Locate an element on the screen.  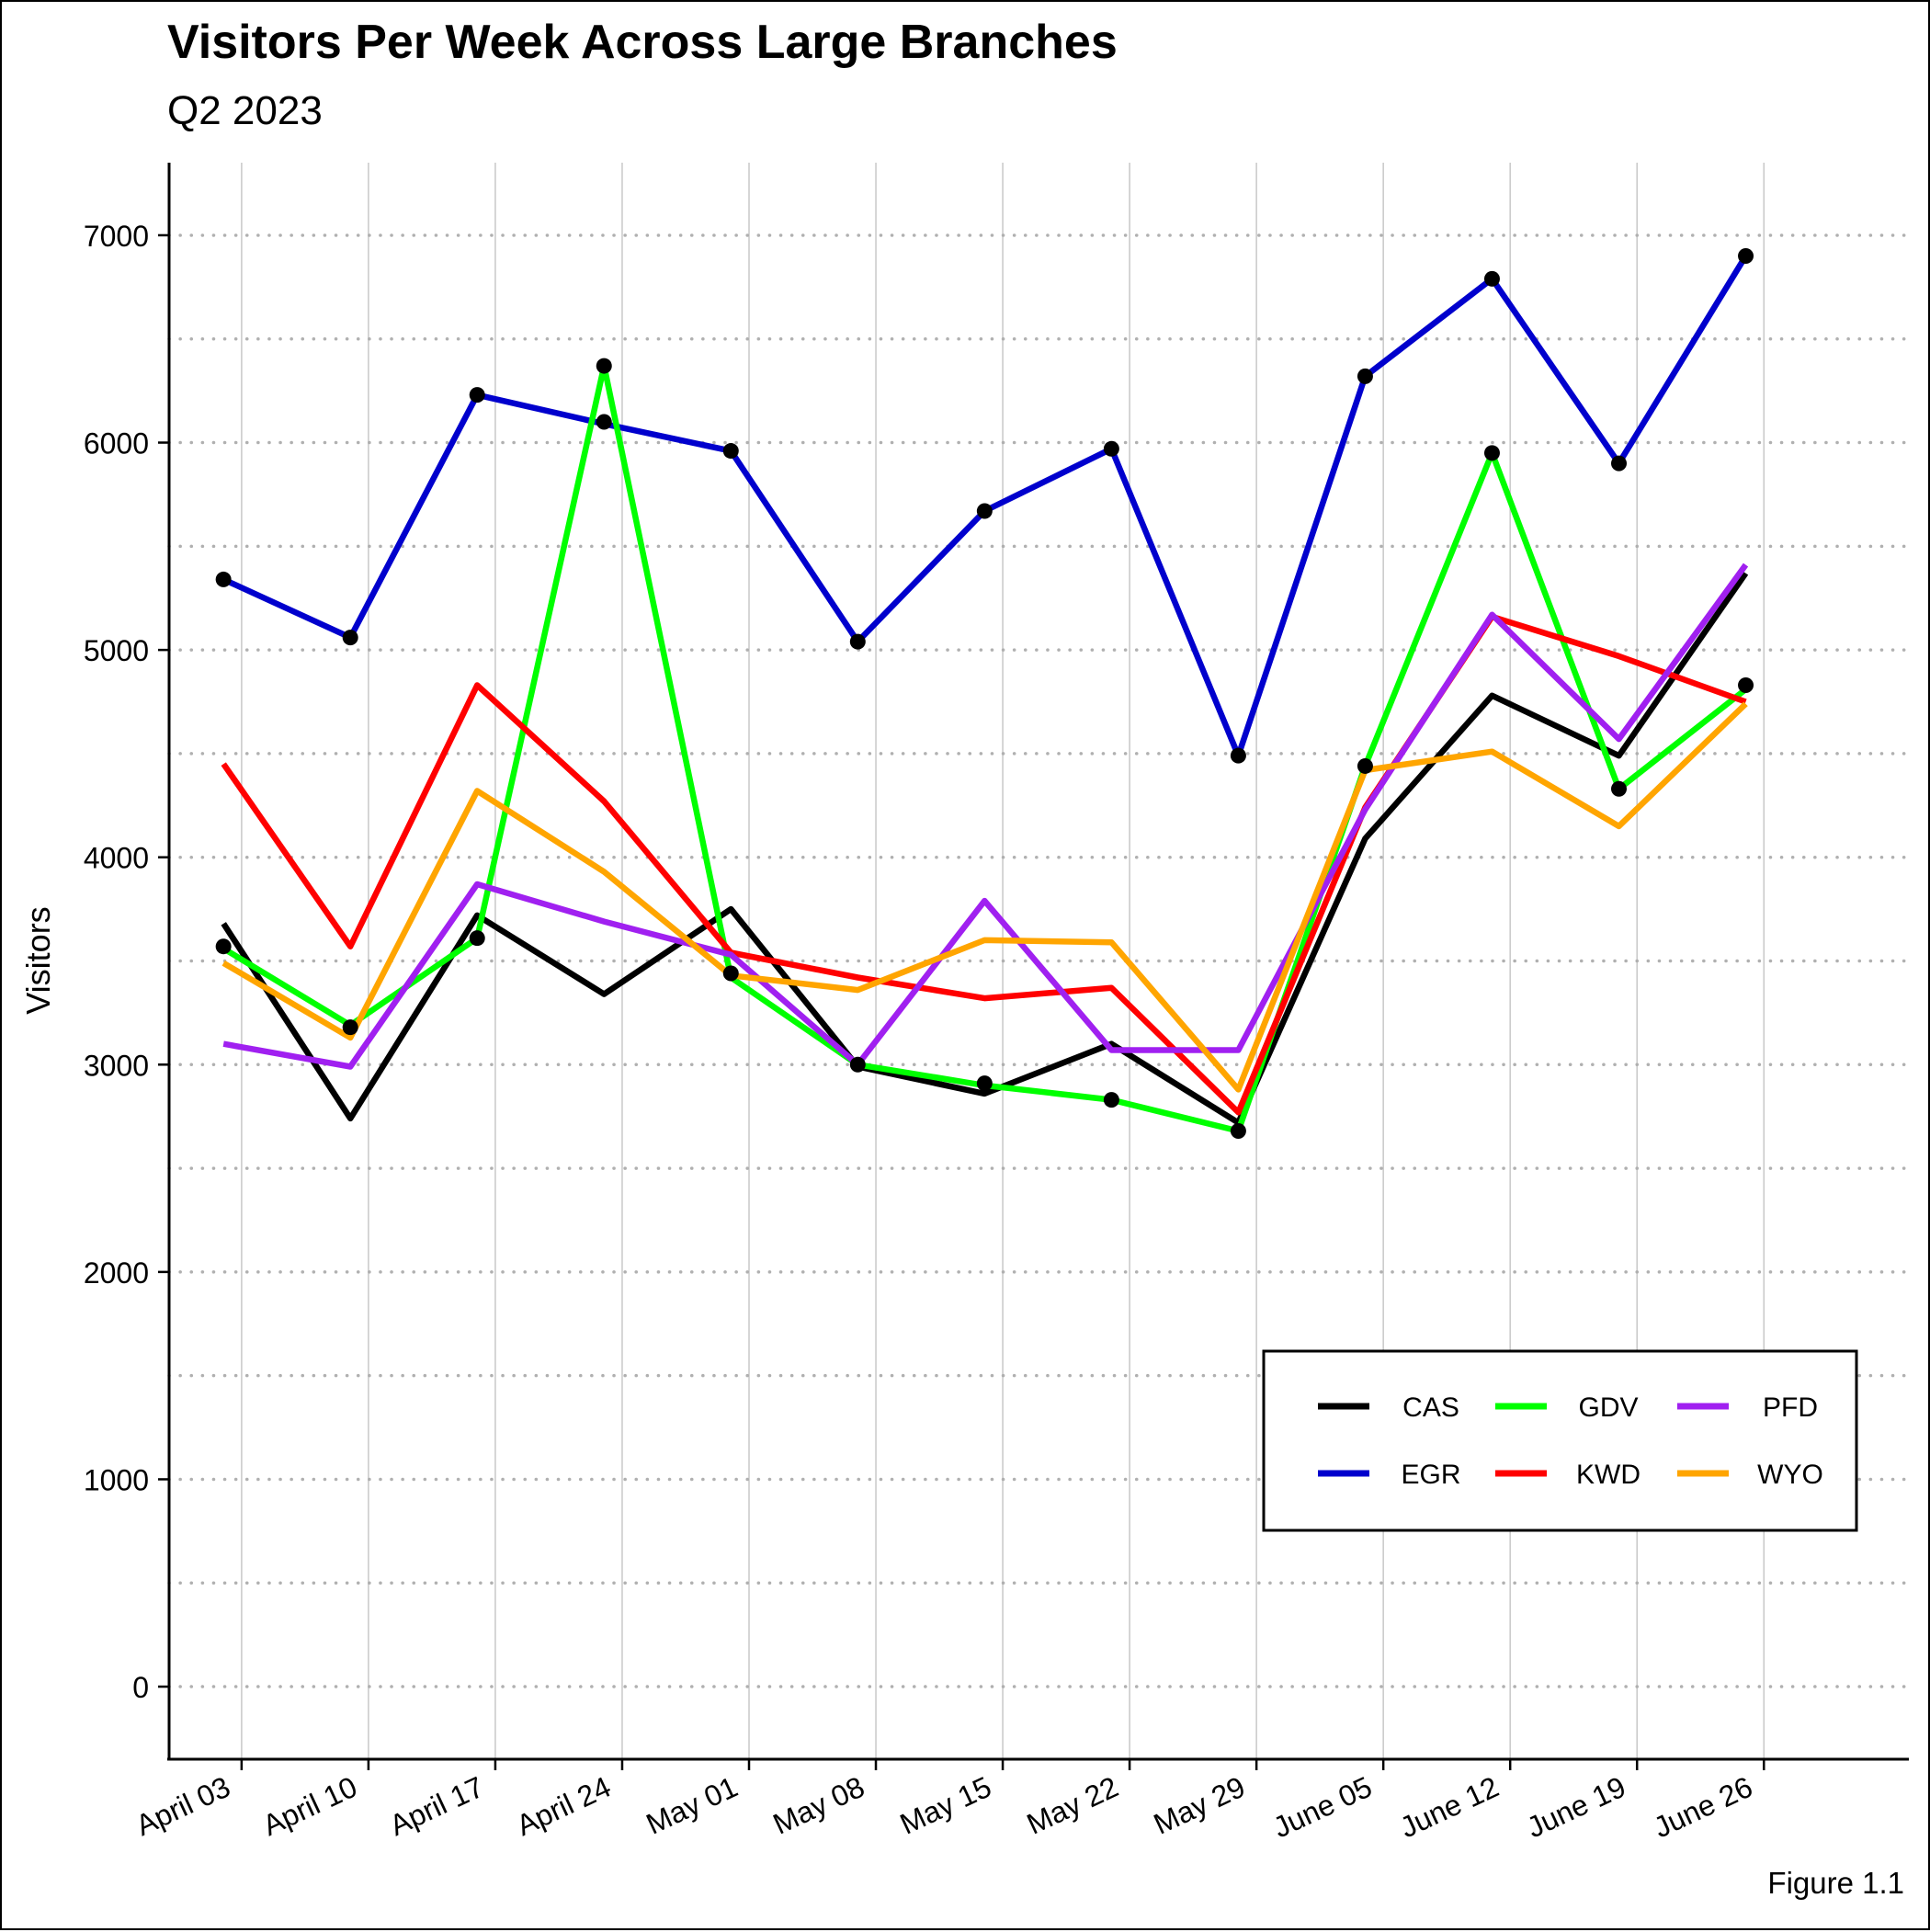
x-tick-label: May 15 is located at coordinates (946, 1806).